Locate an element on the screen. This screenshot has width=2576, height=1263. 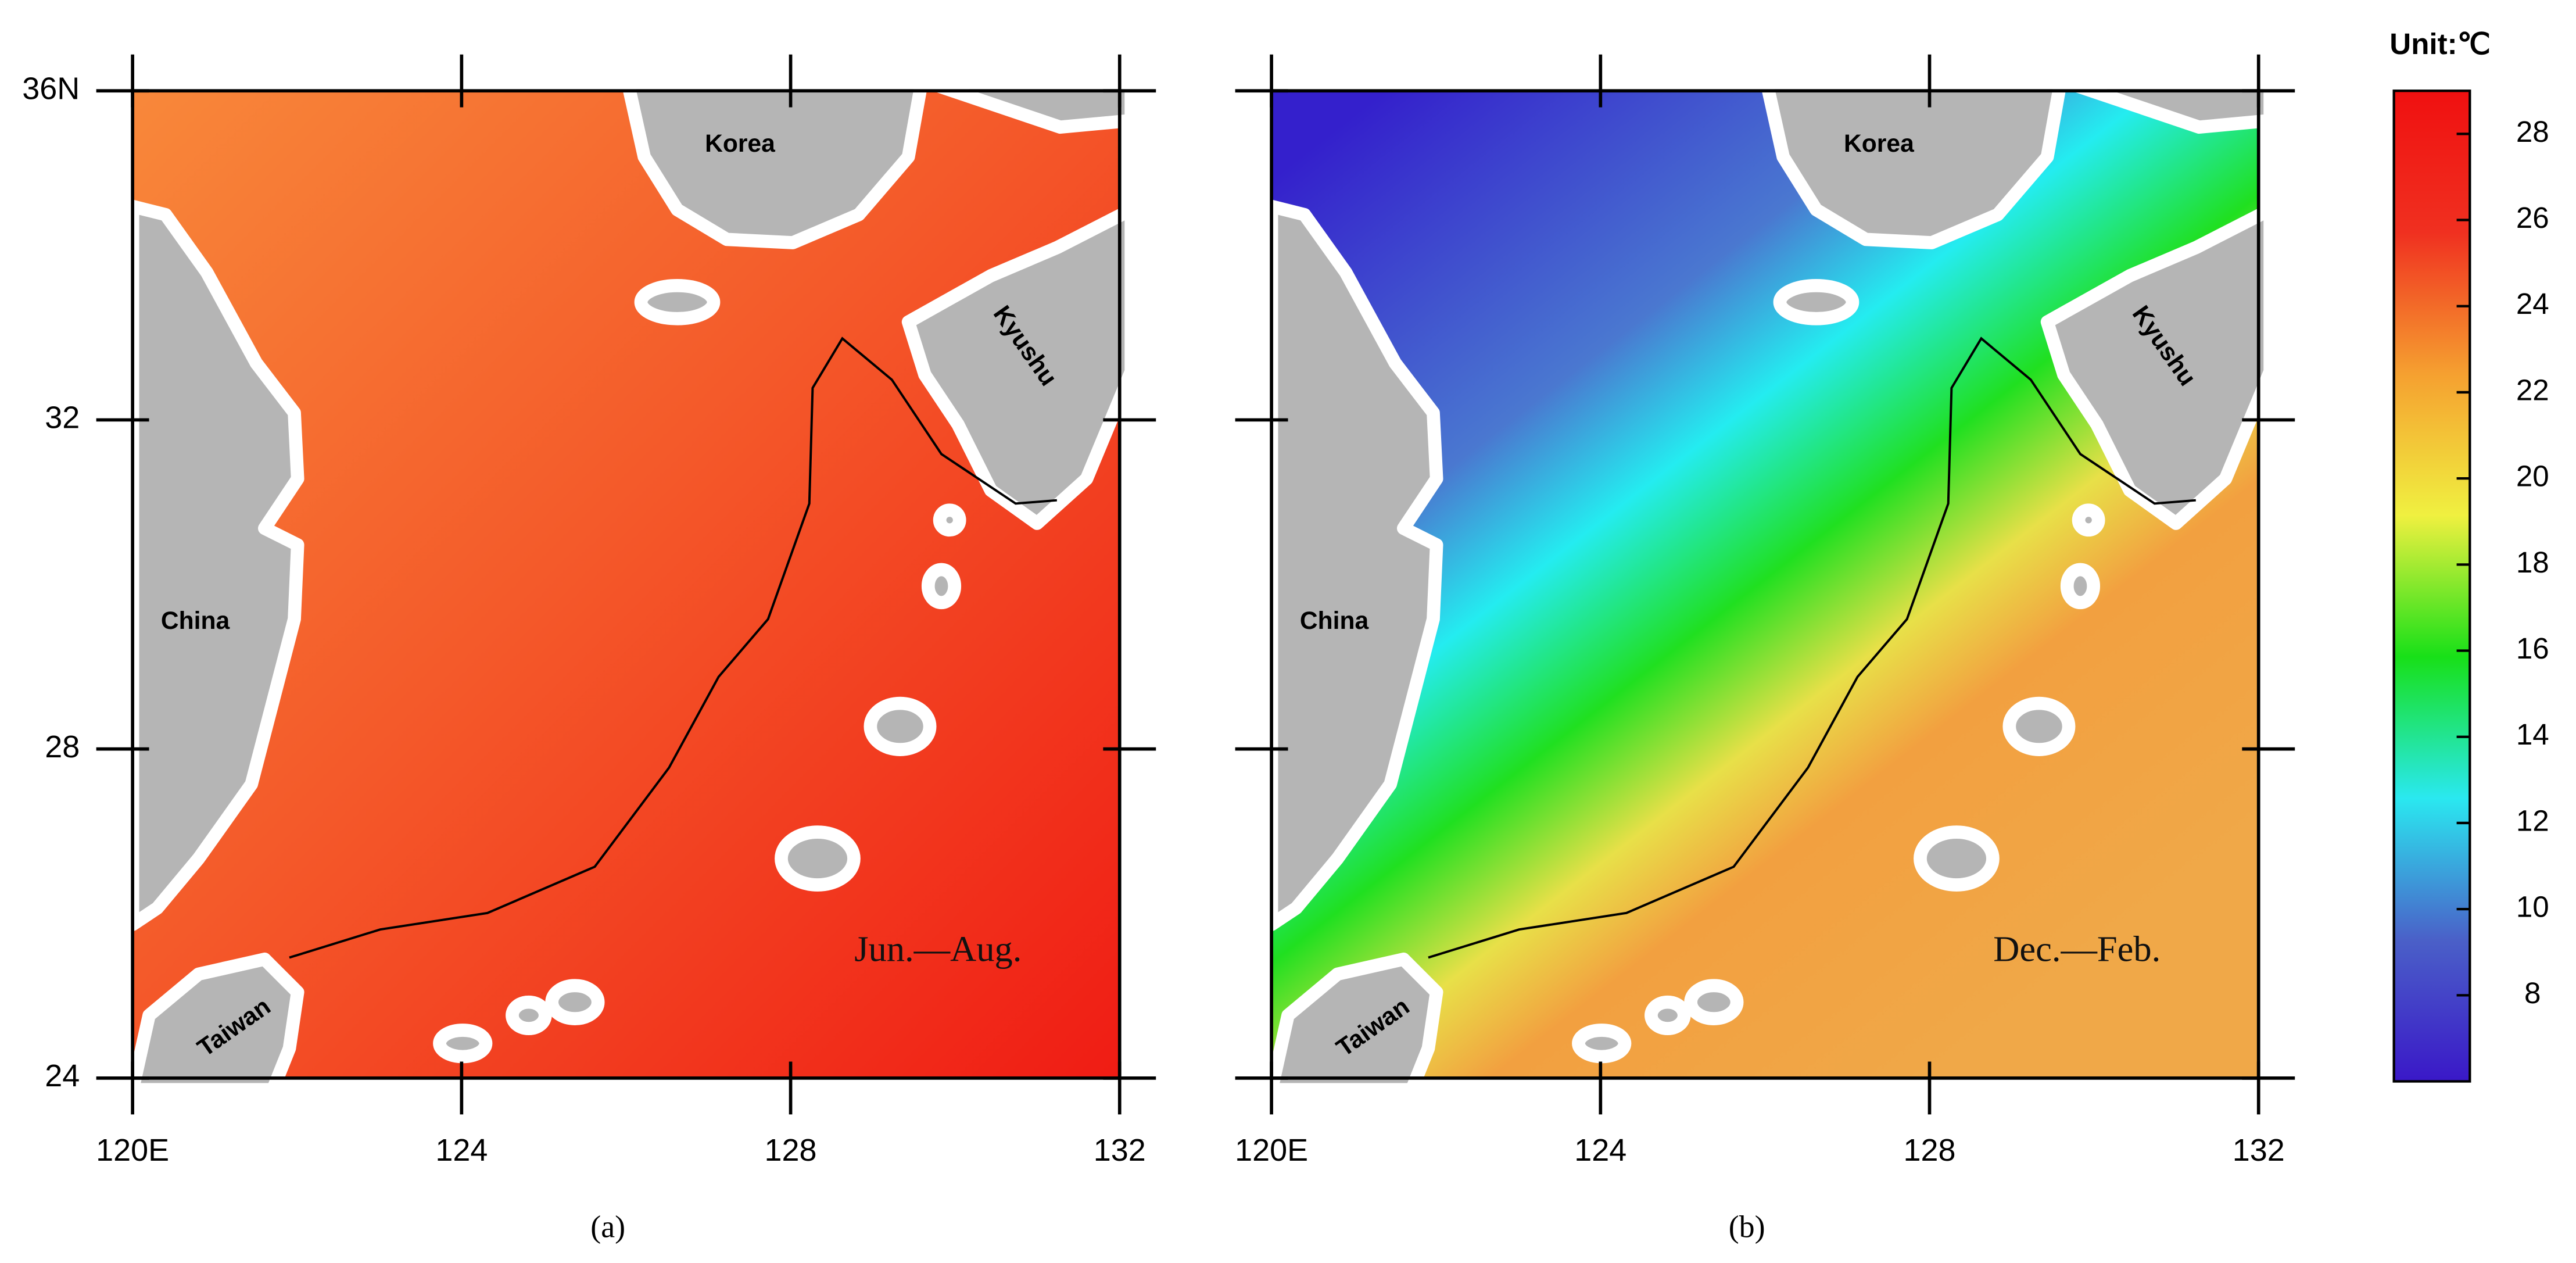
colorbar-tick-label: 8 is located at coordinates (2532, 993).